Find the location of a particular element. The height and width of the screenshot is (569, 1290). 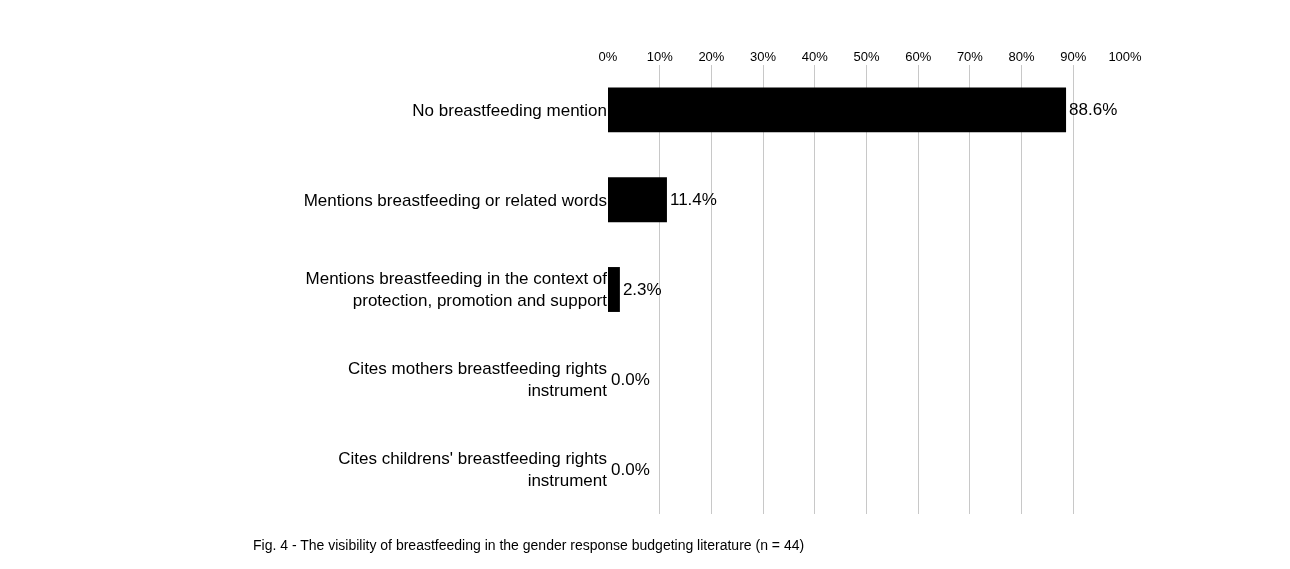

data-label: 11.4% is located at coordinates (693, 200).